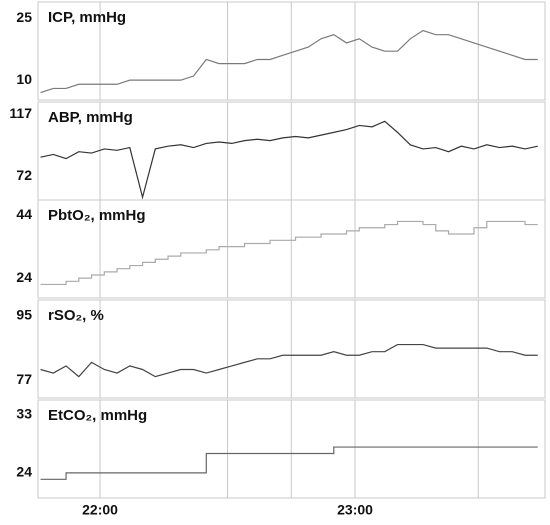 Image resolution: width=550 pixels, height=525 pixels. I want to click on x-tick-label: 23:00, so click(355, 510).